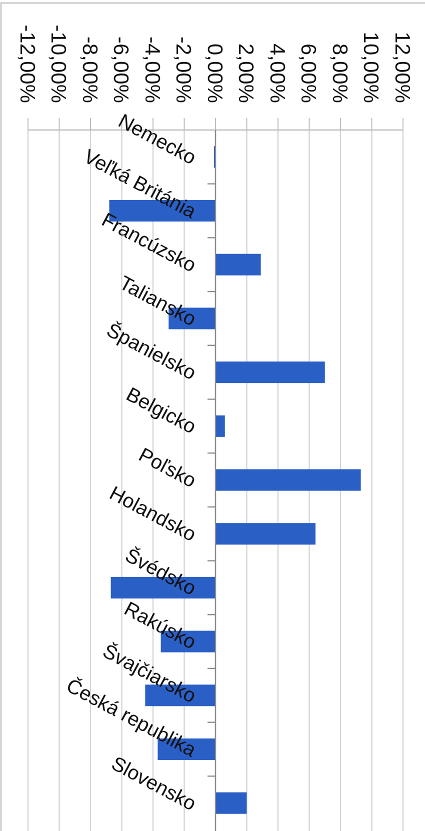 This screenshot has width=425, height=831. Describe the element at coordinates (308, 73) in the screenshot. I see `x-tick-label: 6,00%` at that location.